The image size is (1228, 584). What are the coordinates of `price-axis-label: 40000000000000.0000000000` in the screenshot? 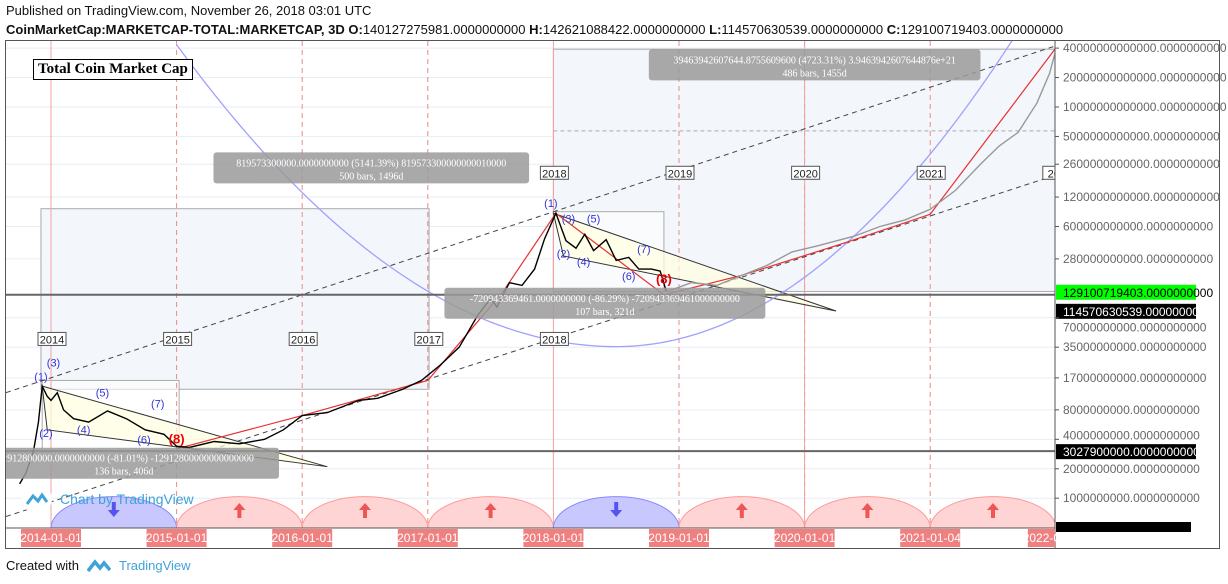 It's located at (1145, 48).